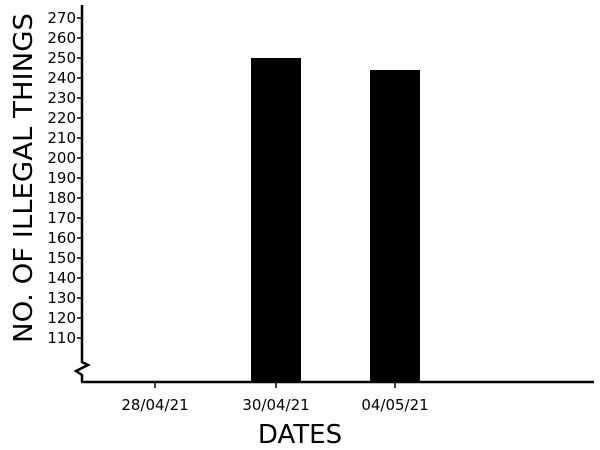 Image resolution: width=600 pixels, height=450 pixels. What do you see at coordinates (154, 405) in the screenshot?
I see `x-tick-label: 28/04/21` at bounding box center [154, 405].